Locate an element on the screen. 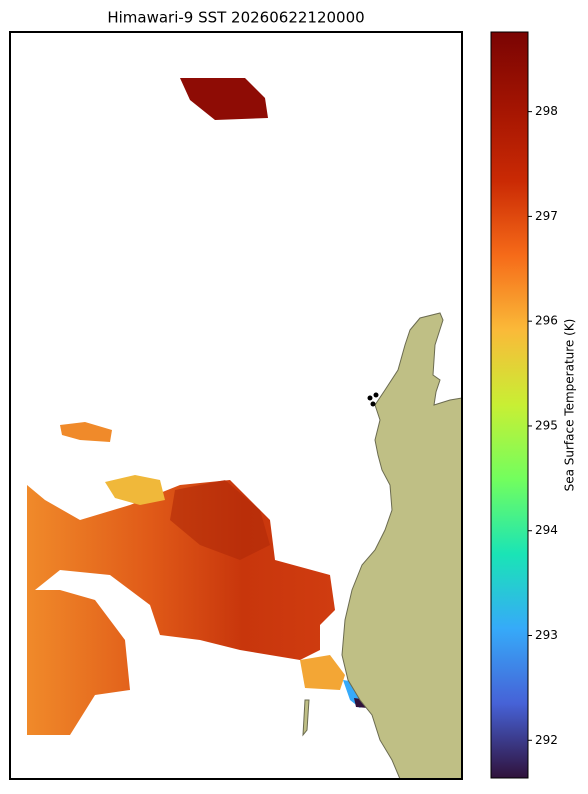  colorbar-tick-label: 298 is located at coordinates (546, 111).